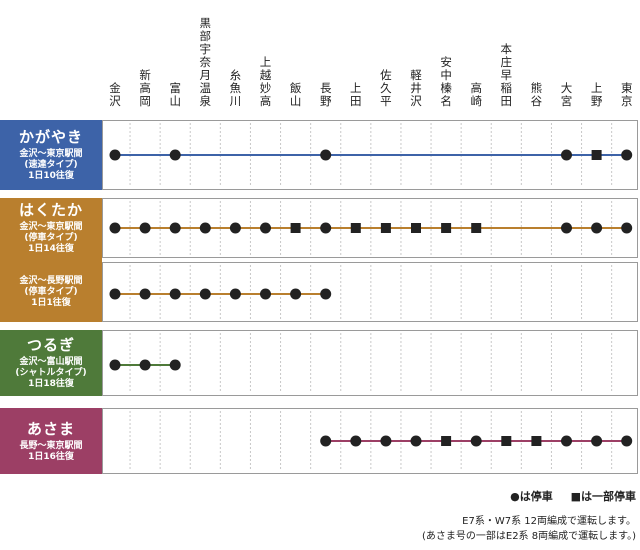 The height and width of the screenshot is (550, 640). What do you see at coordinates (356, 94) in the screenshot?
I see `station-label: 上田` at bounding box center [356, 94].